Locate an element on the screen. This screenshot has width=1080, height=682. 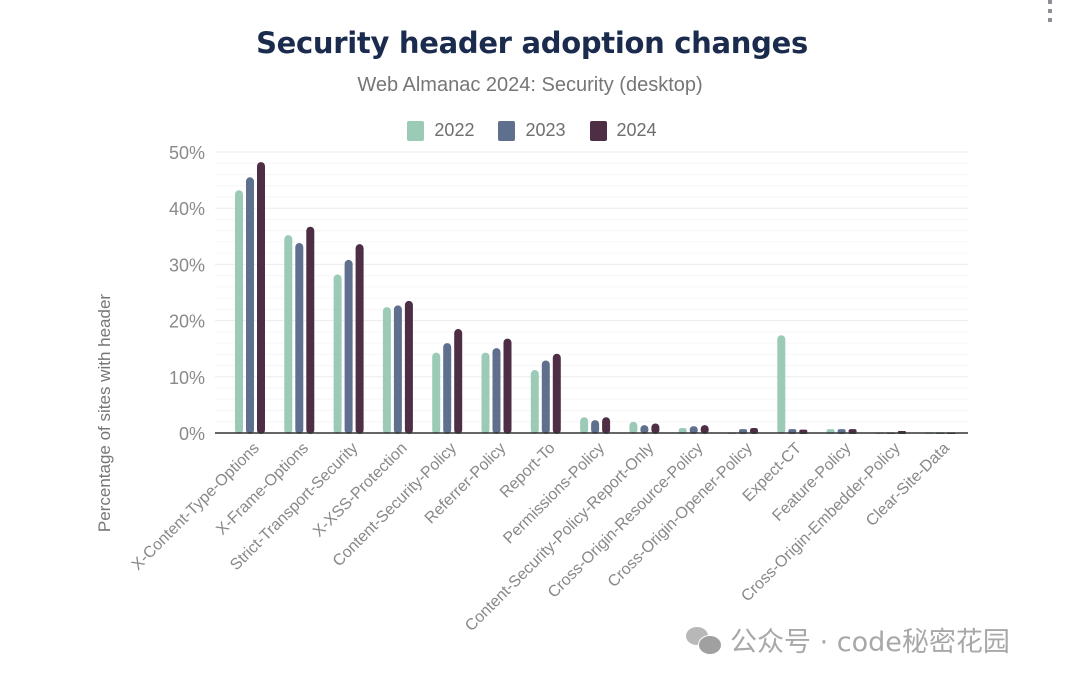
wechat-icon is located at coordinates (704, 640).